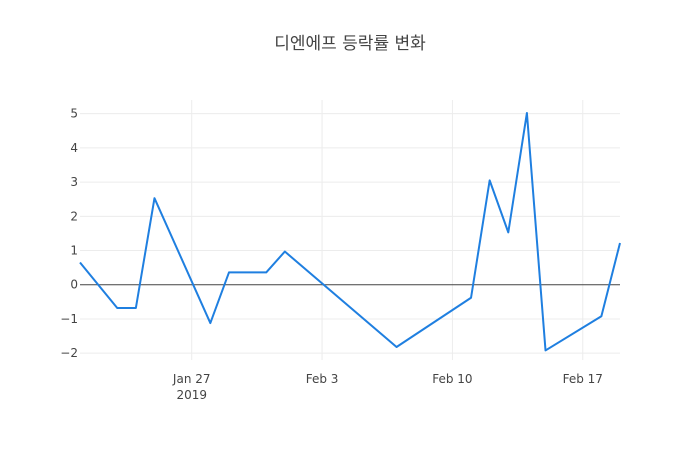  What do you see at coordinates (322, 379) in the screenshot?
I see `x-tick-label: Feb 3` at bounding box center [322, 379].